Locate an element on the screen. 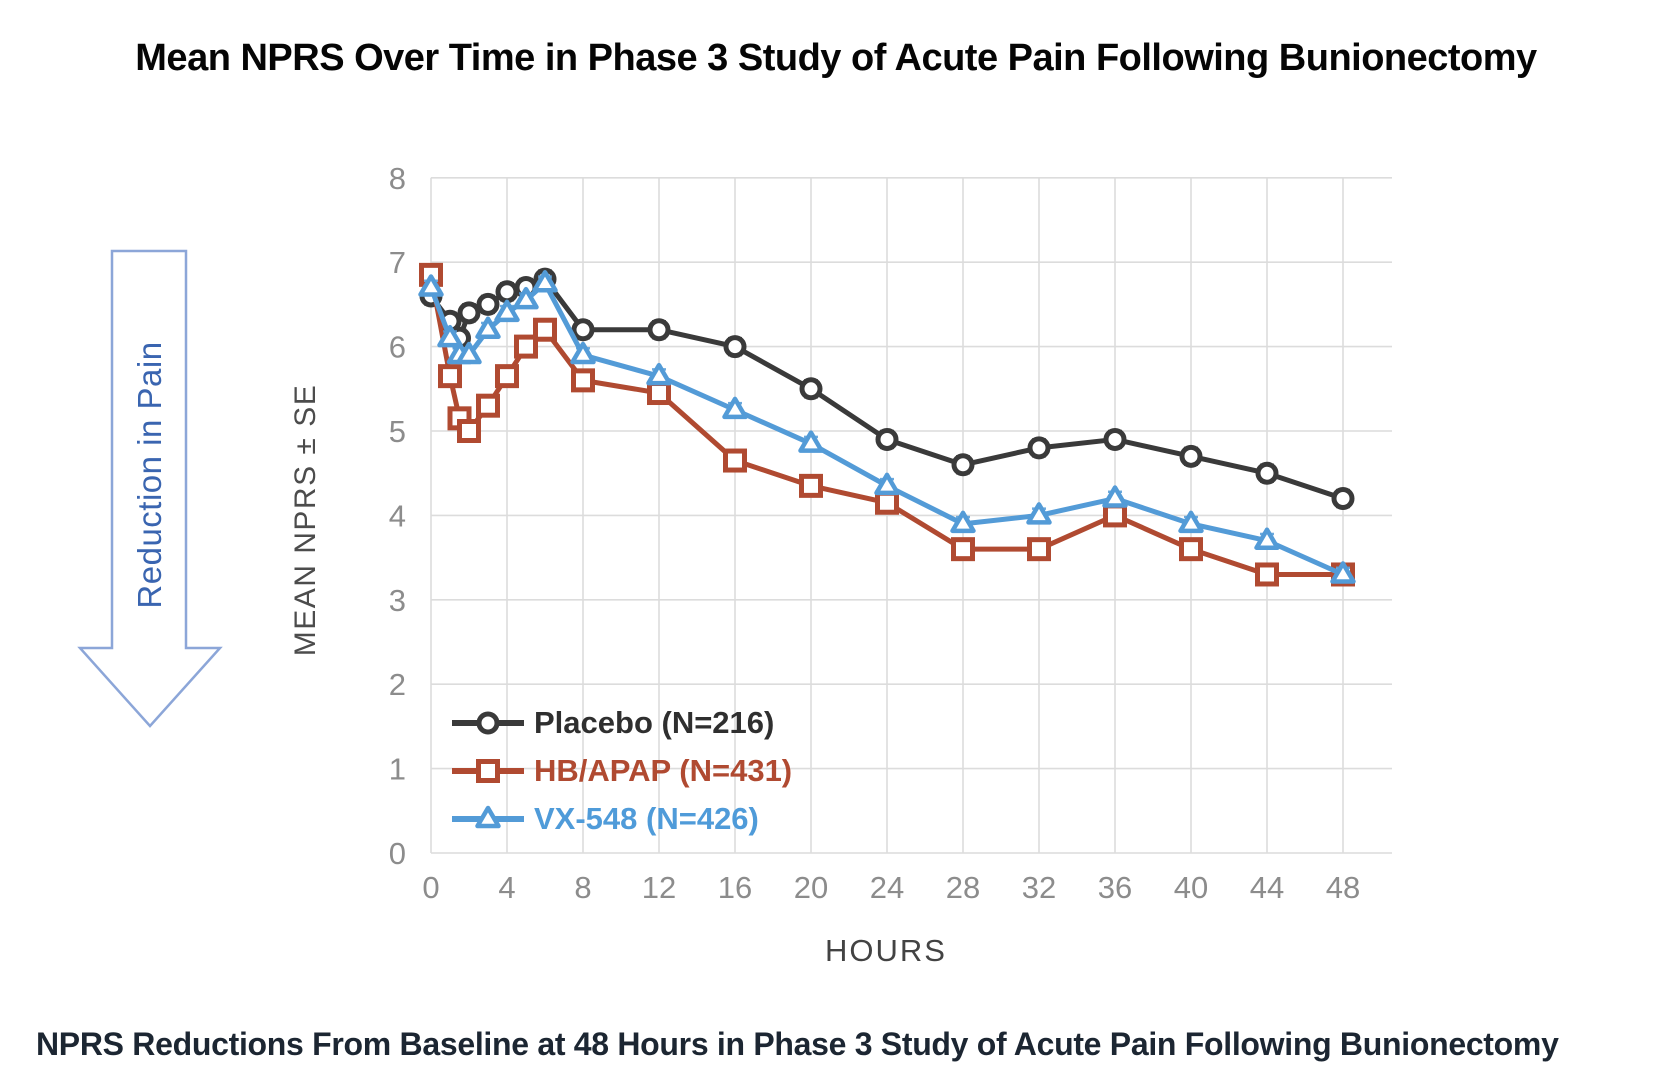 This screenshot has width=1672, height=1090. svg-text: 12 is located at coordinates (659, 887).